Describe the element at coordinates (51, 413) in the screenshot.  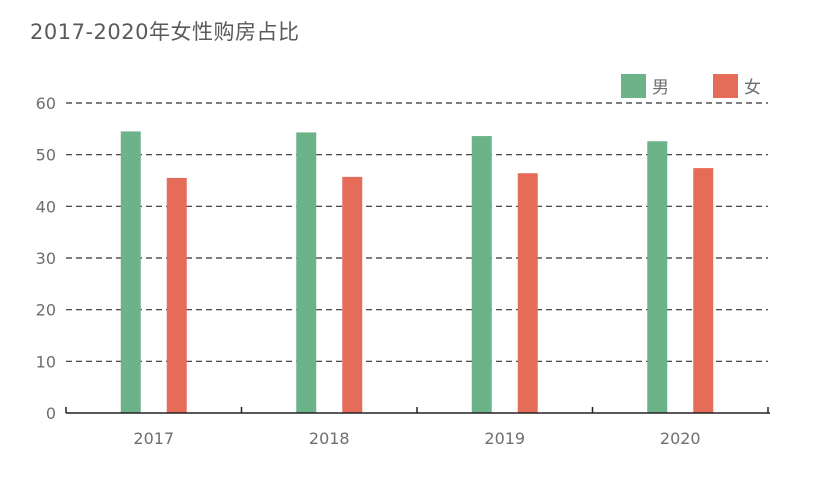
I see `y-tick-label: 0` at that location.